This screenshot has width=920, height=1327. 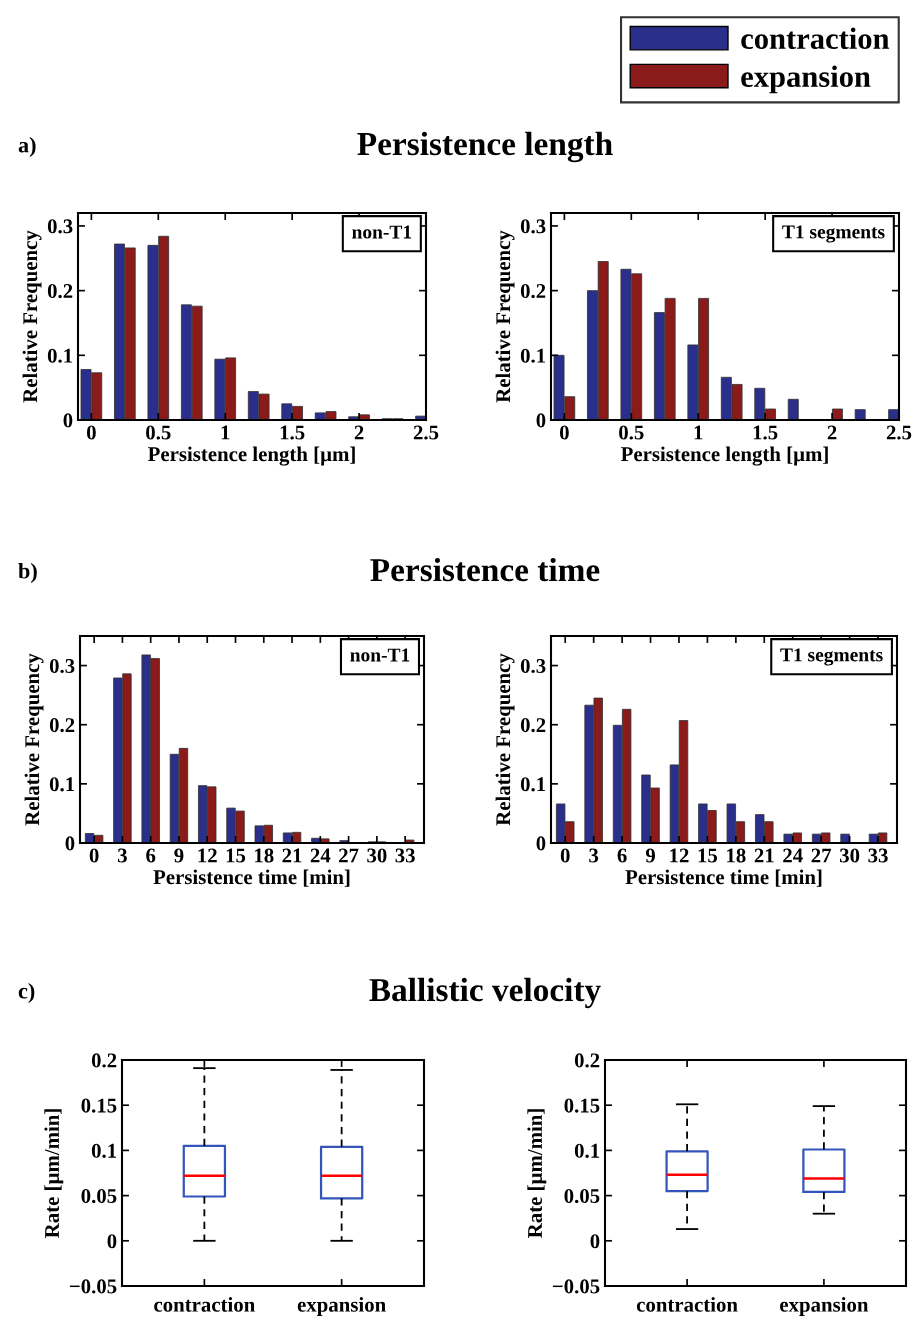 I want to click on text: a), so click(x=27, y=147).